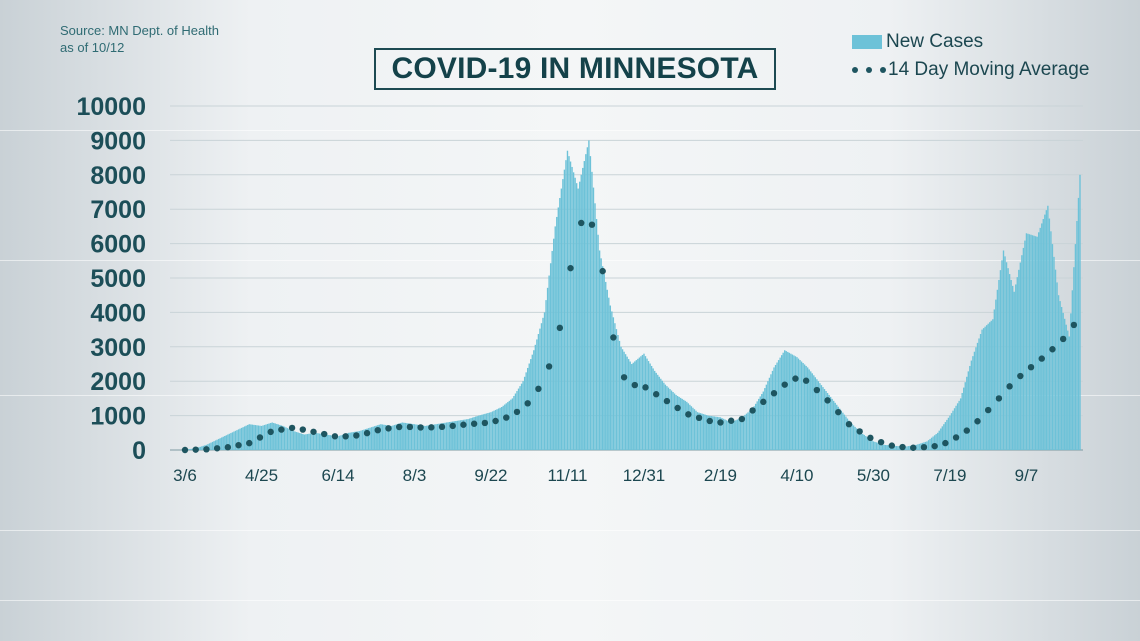 The height and width of the screenshot is (641, 1140). Describe the element at coordinates (867, 42) in the screenshot. I see `bar-swatch-icon` at that location.